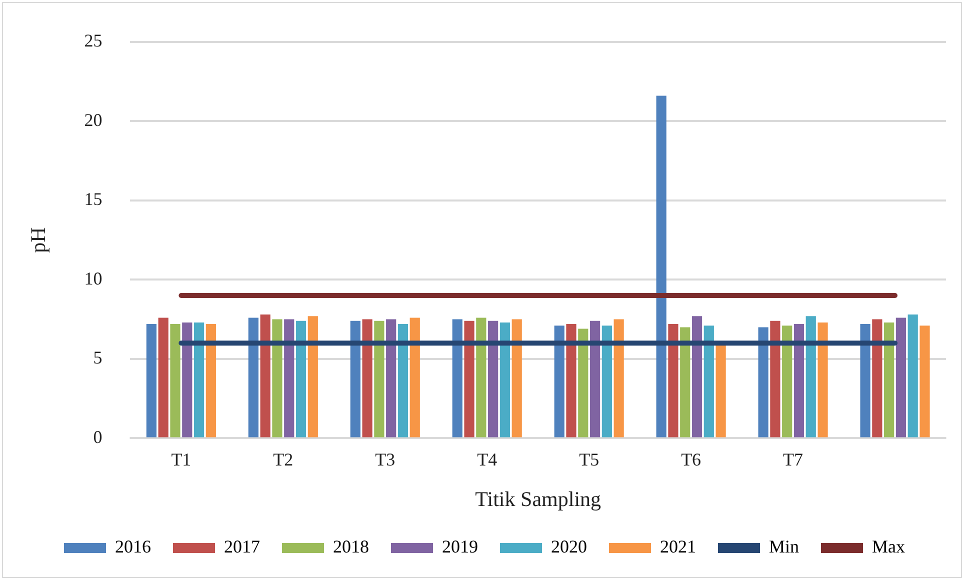 This screenshot has height=580, width=964. Describe the element at coordinates (487, 460) in the screenshot. I see `x-tick-label: T4` at that location.